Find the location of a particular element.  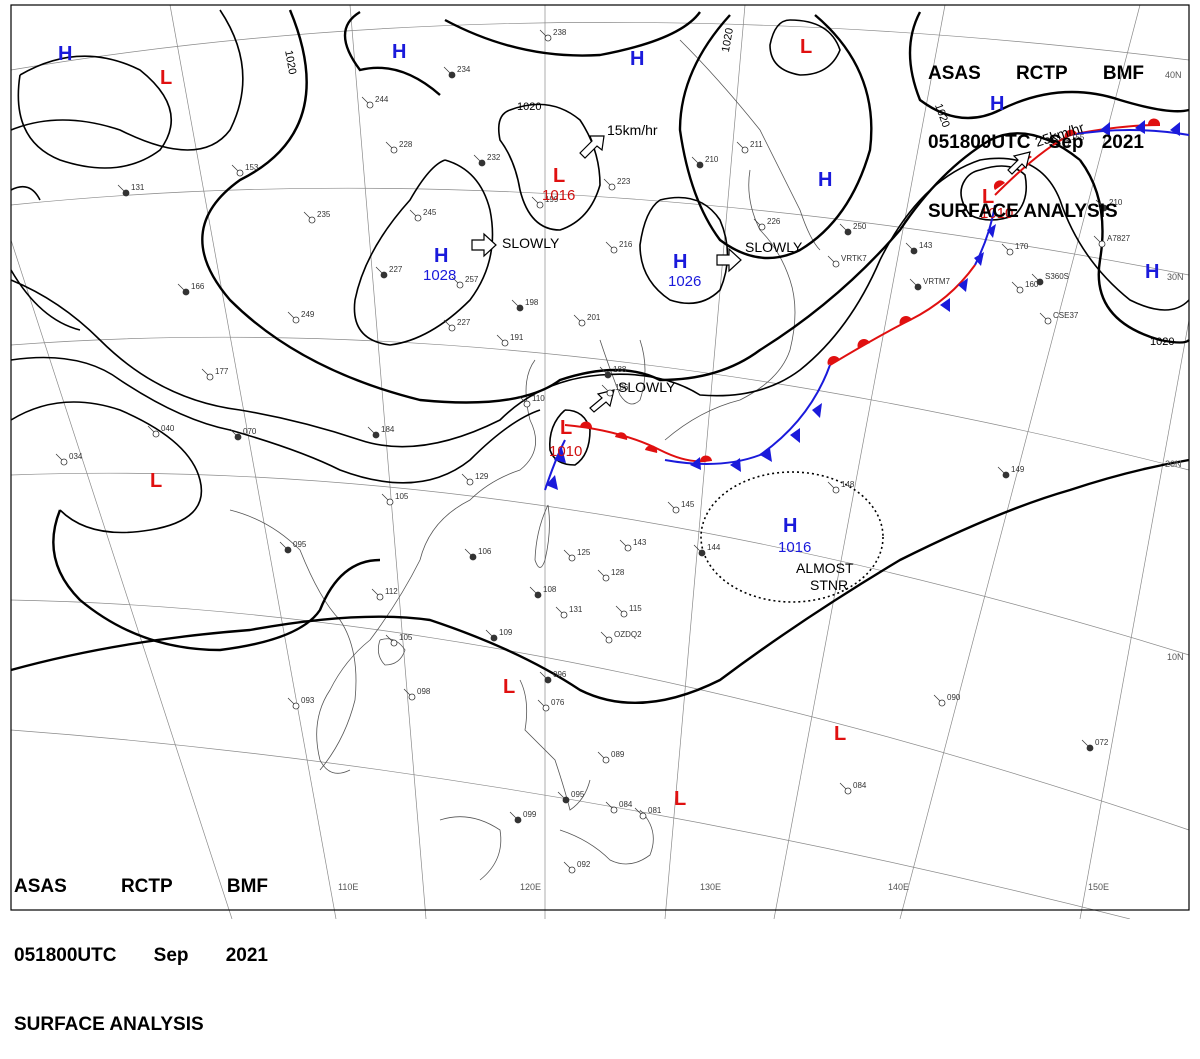

station-plot: 160 is located at coordinates (1025, 287).